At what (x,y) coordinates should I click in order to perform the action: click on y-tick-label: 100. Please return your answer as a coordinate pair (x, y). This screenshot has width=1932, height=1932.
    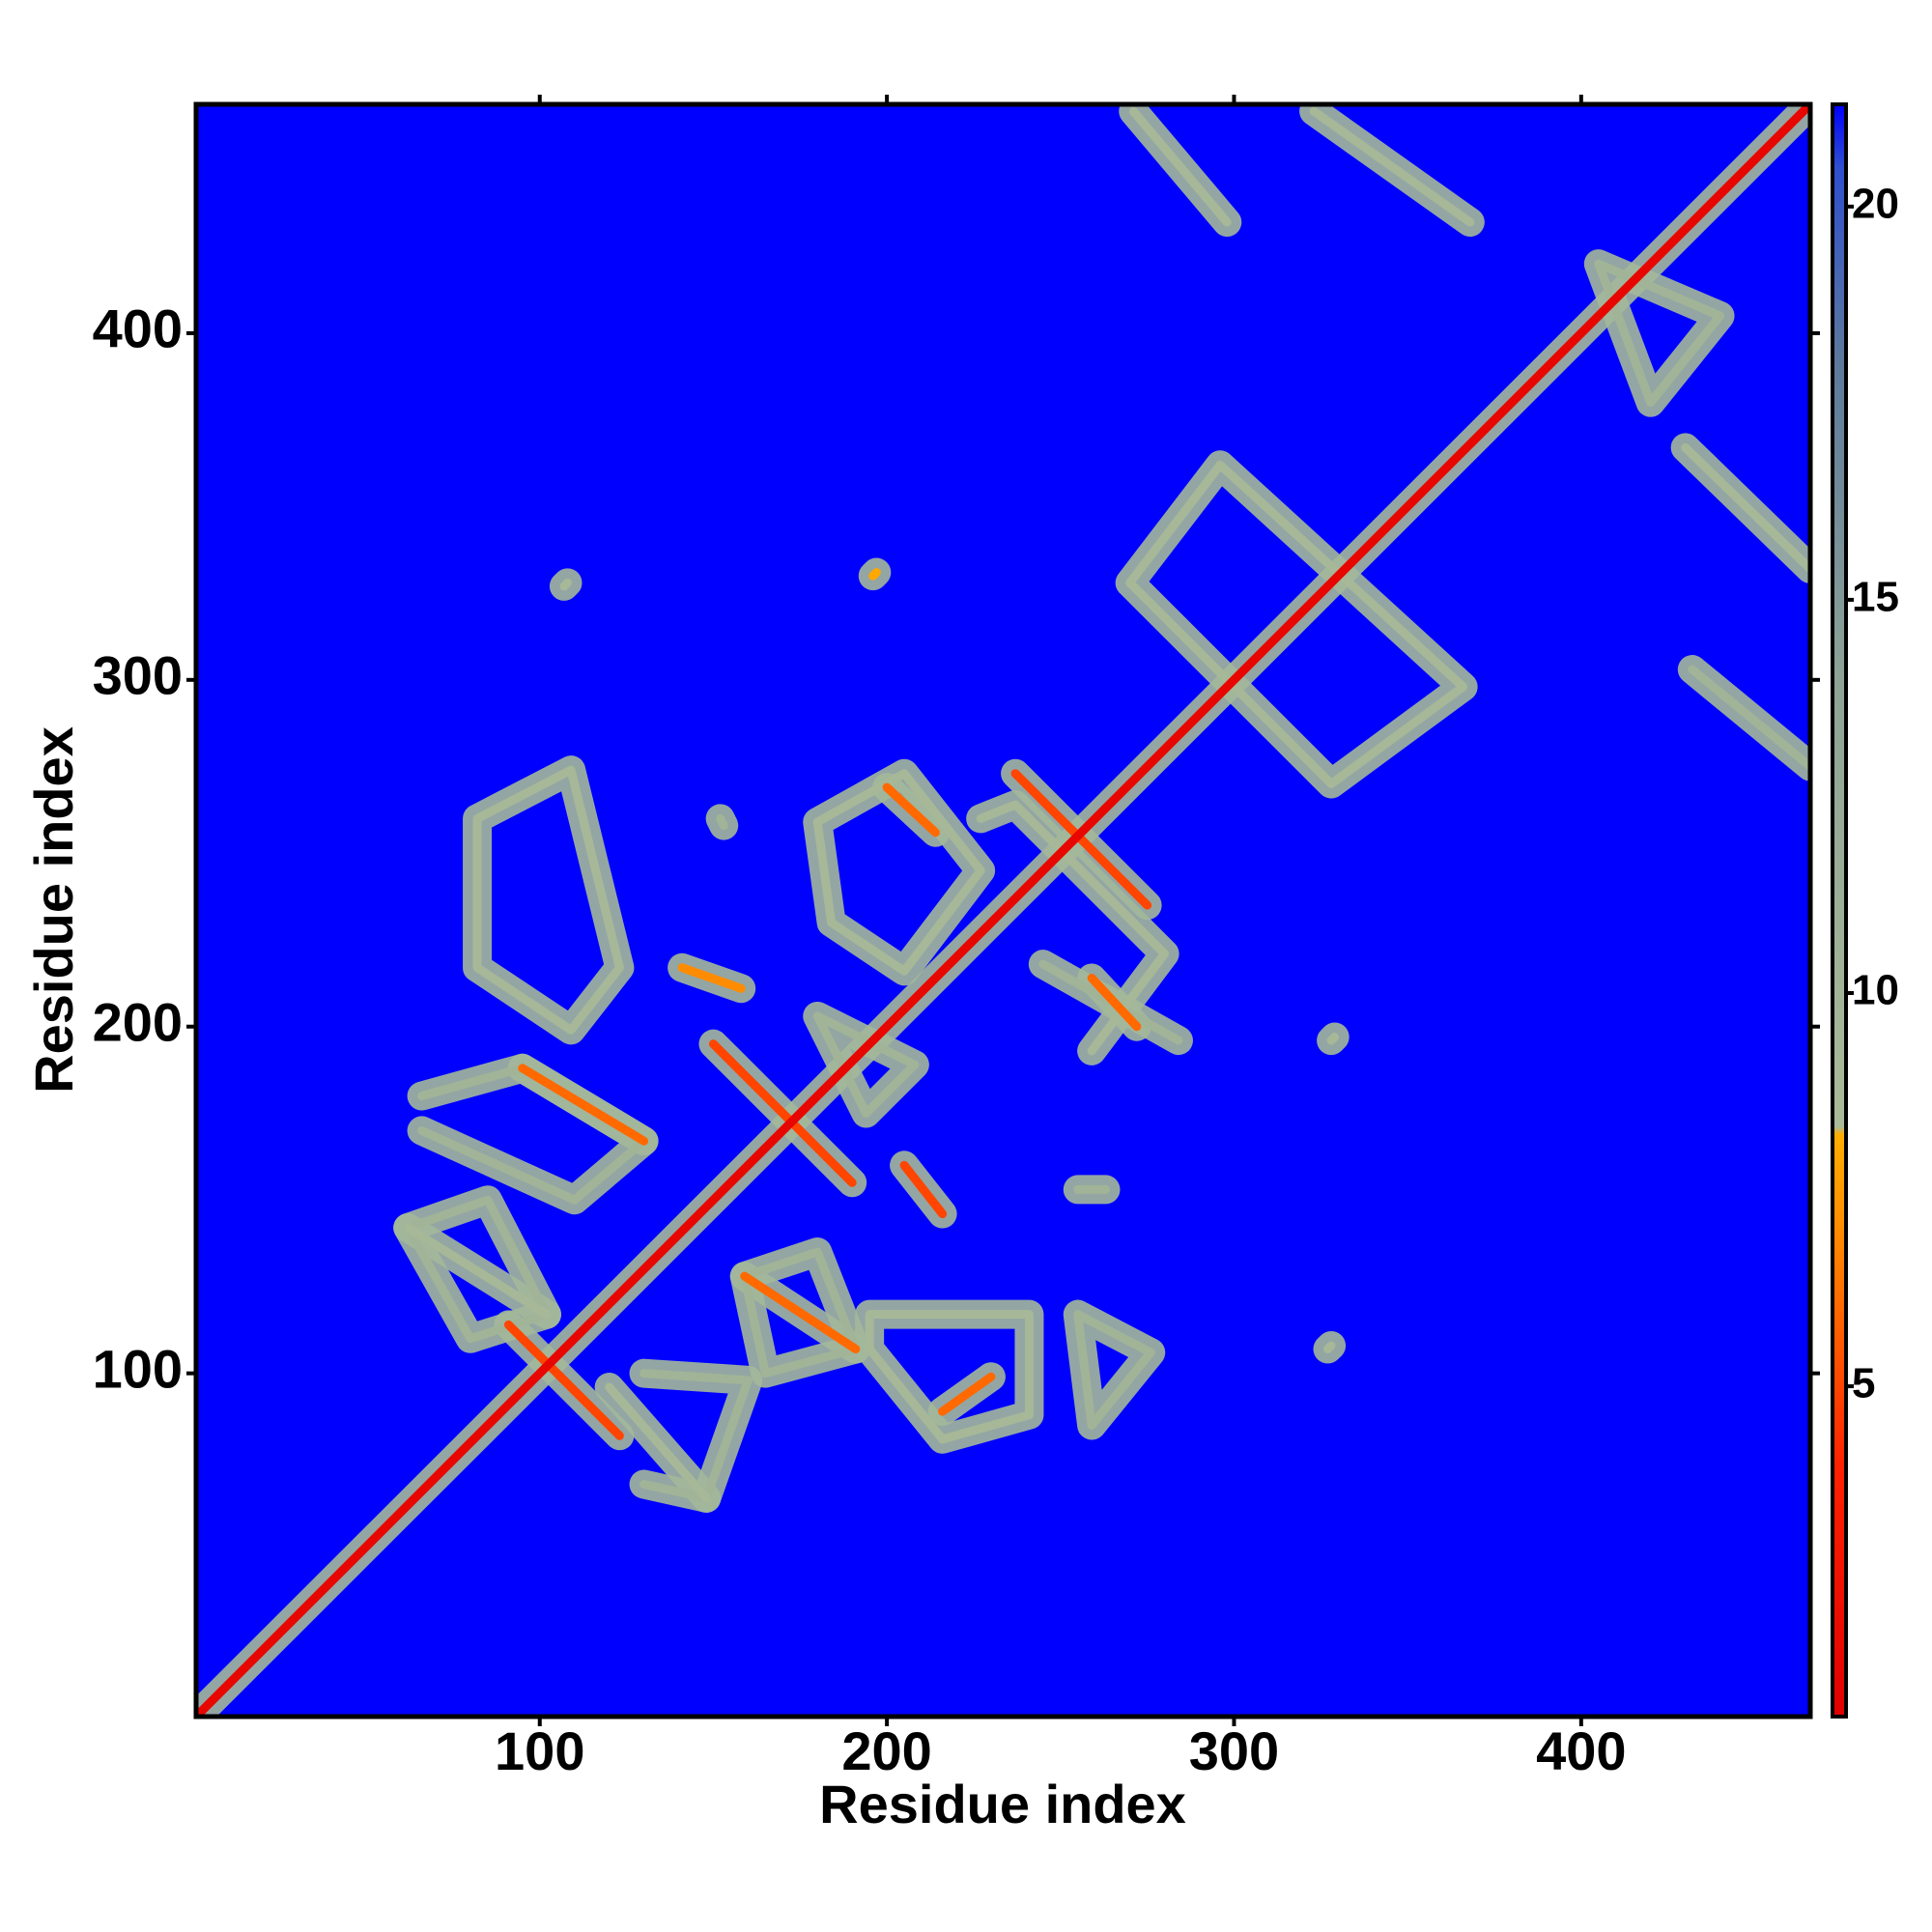
    Looking at the image, I should click on (138, 1368).